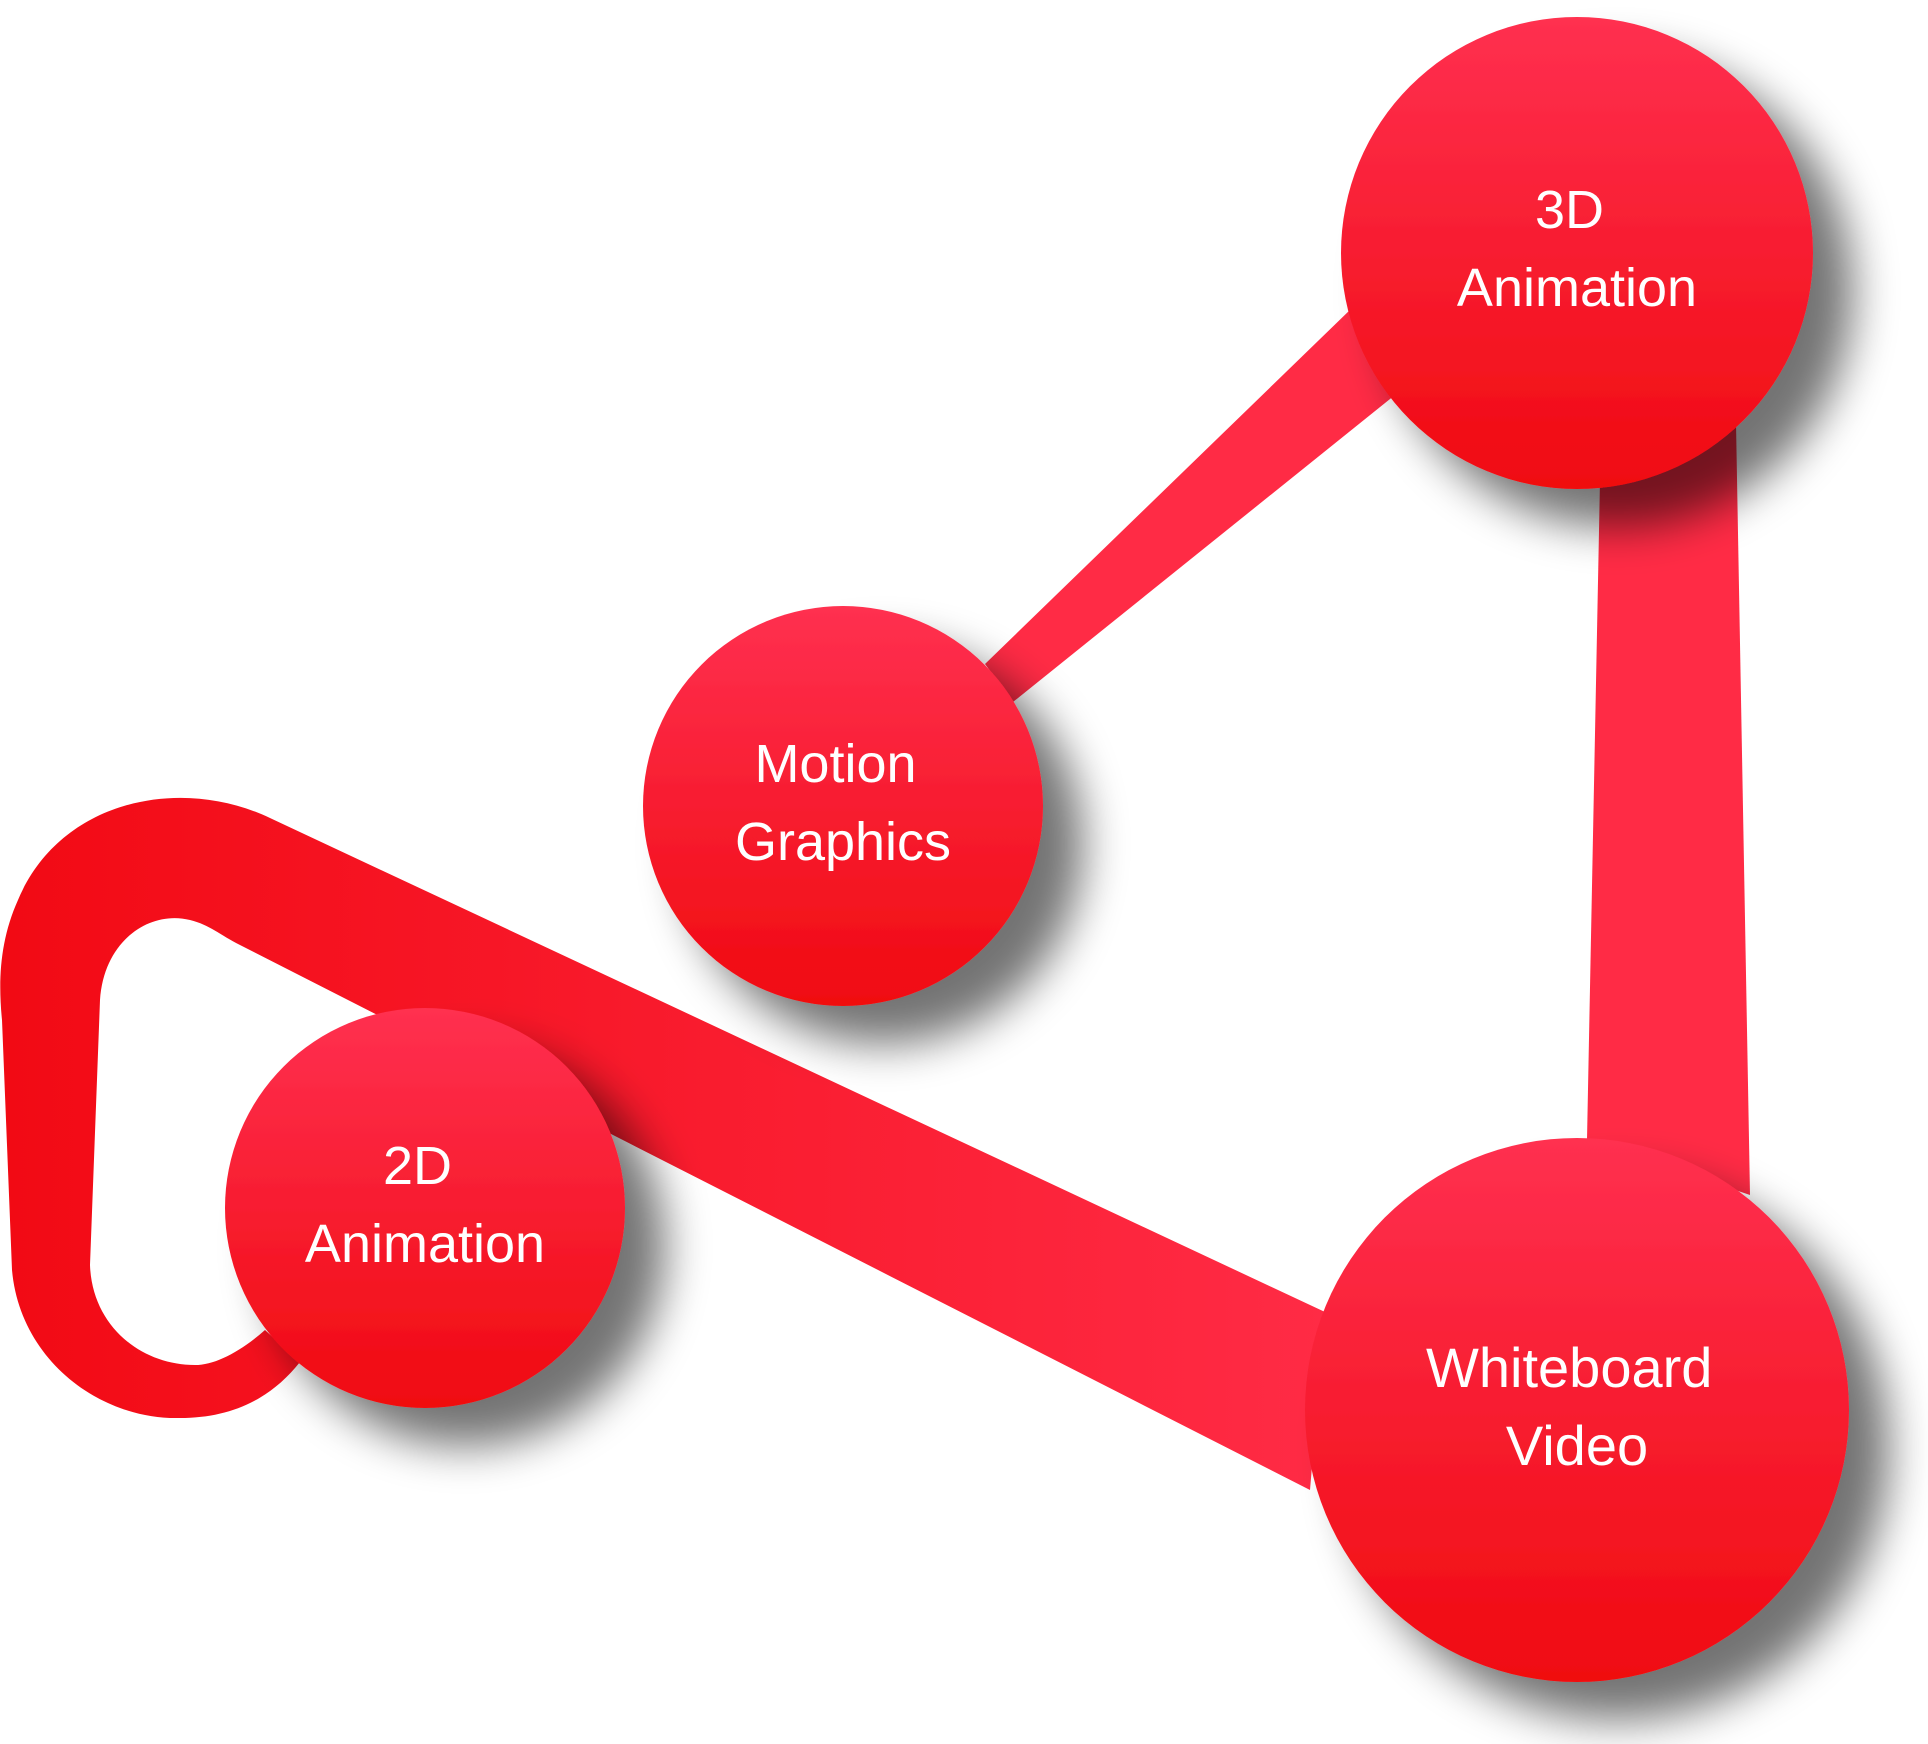  Describe the element at coordinates (1577, 288) in the screenshot. I see `node-3d-animation-label-line-2: Animation` at that location.